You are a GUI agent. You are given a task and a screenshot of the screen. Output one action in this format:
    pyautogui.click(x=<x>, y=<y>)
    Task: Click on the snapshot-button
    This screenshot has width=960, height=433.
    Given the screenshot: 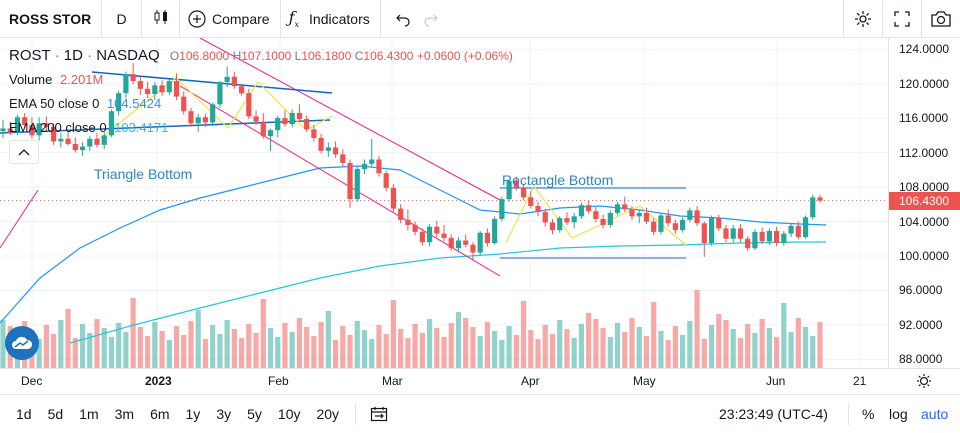 What is the action you would take?
    pyautogui.click(x=940, y=19)
    